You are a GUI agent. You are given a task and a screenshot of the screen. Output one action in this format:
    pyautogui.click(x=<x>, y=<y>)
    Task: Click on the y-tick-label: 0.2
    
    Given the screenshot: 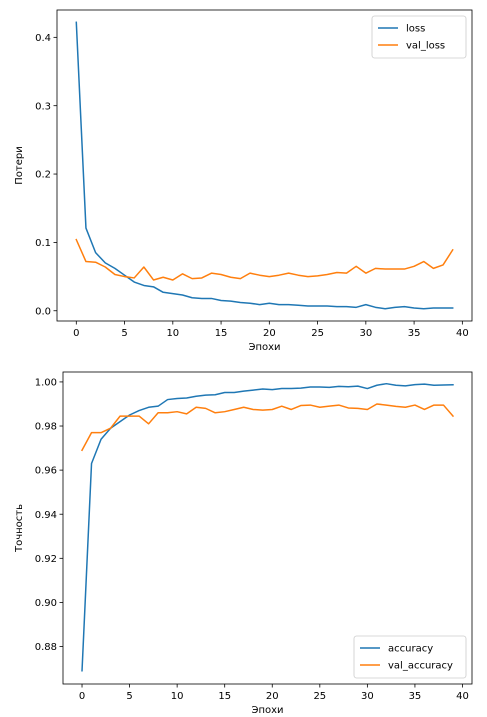 What is the action you would take?
    pyautogui.click(x=43, y=175)
    